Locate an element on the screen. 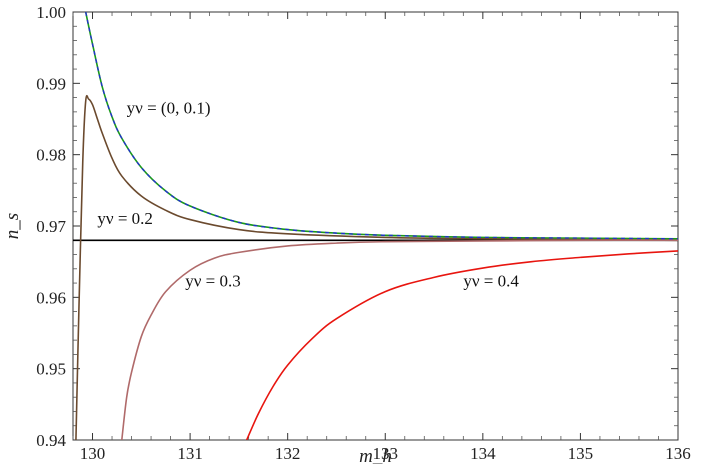  x-axis-title: m_h is located at coordinates (375, 455).